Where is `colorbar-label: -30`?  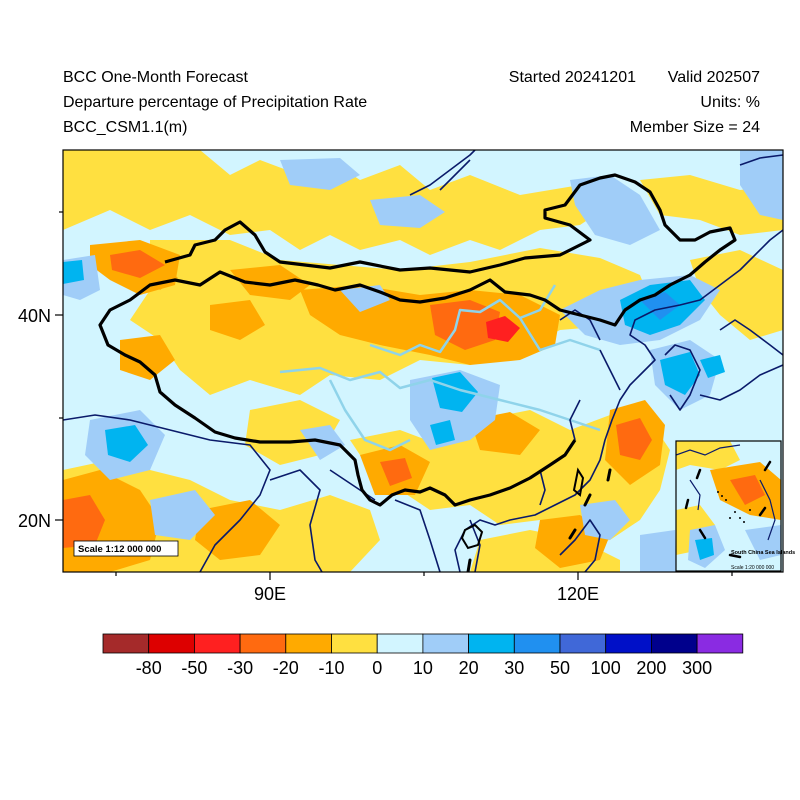 colorbar-label: -30 is located at coordinates (240, 668).